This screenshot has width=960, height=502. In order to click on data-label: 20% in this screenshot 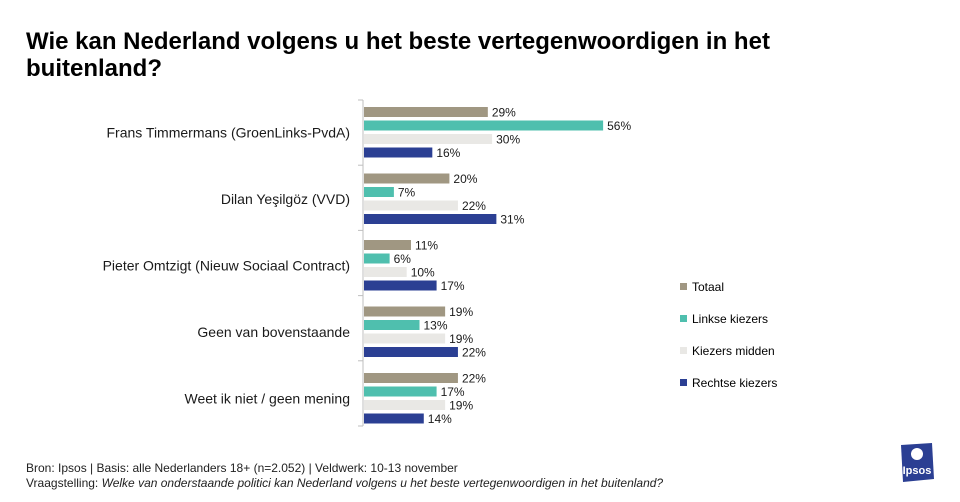, I will do `click(465, 179)`.